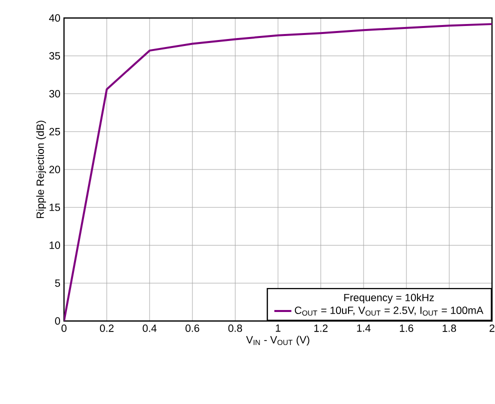 The height and width of the screenshot is (404, 495). What do you see at coordinates (278, 341) in the screenshot?
I see `x-axis-title: V$_{IN}$ - V$_{OUT}$ (V)` at bounding box center [278, 341].